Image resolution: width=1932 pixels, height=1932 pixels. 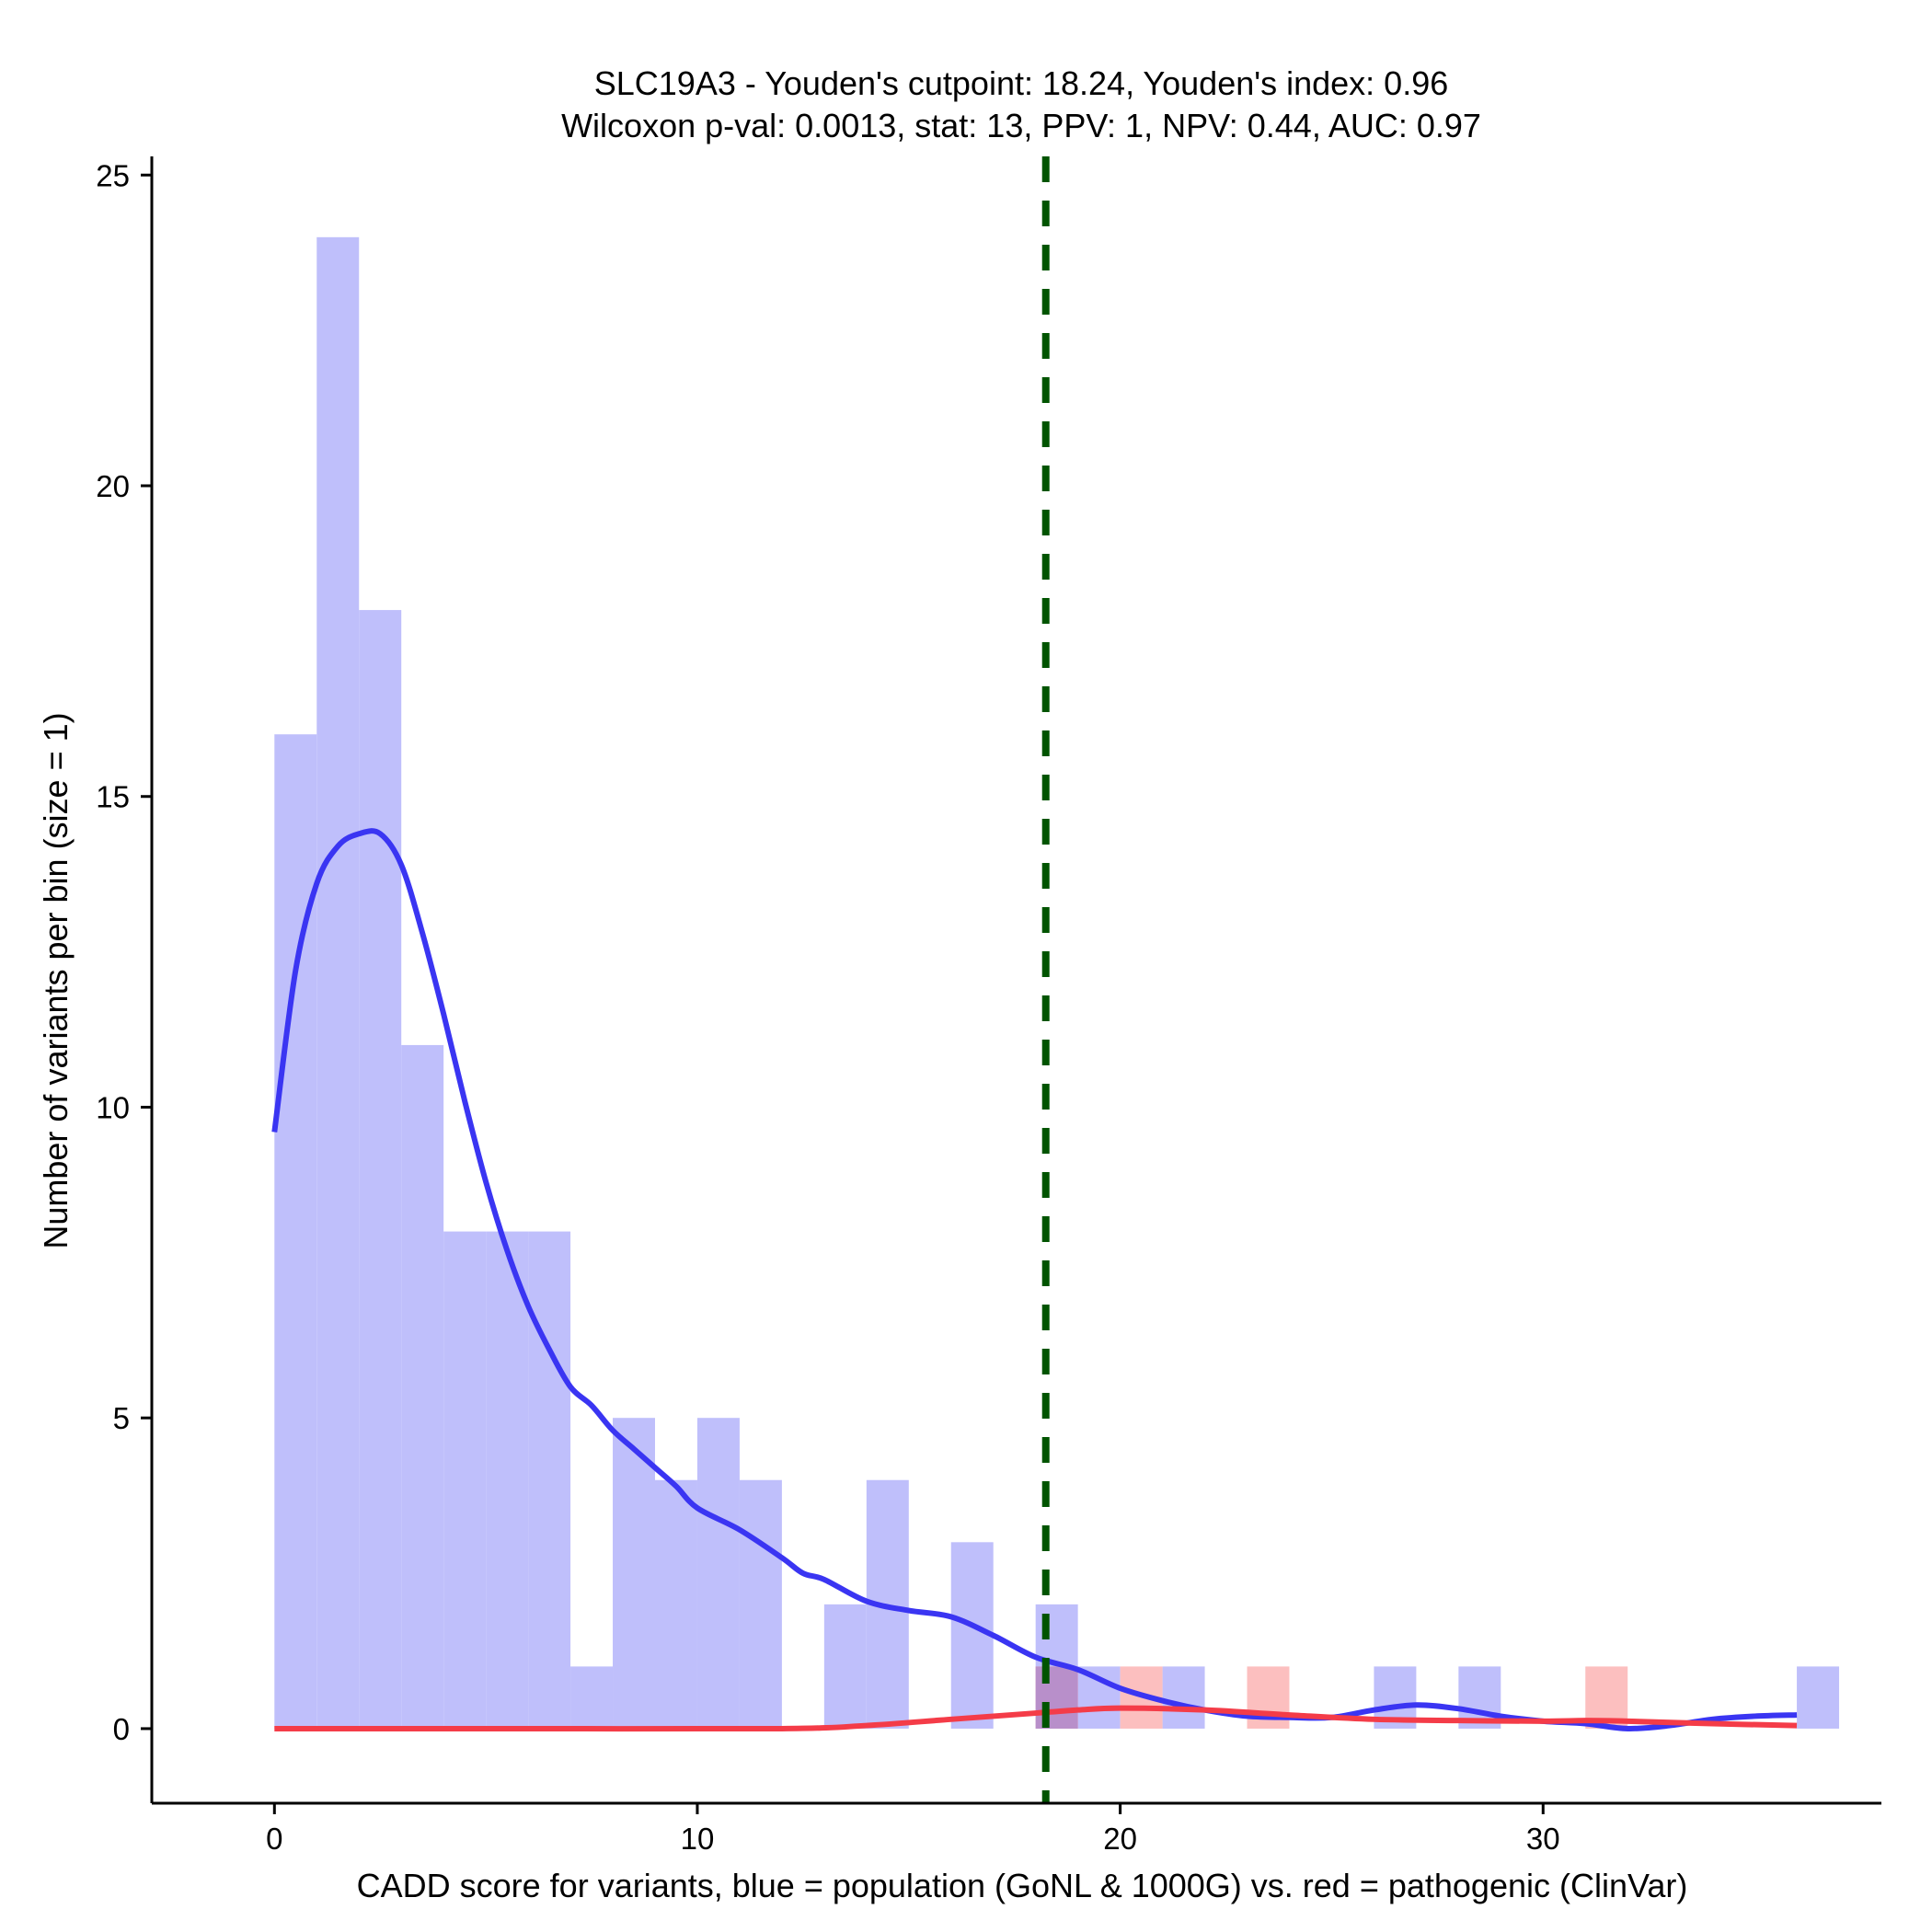 I want to click on y-tick-label-20: 20, so click(x=113, y=486).